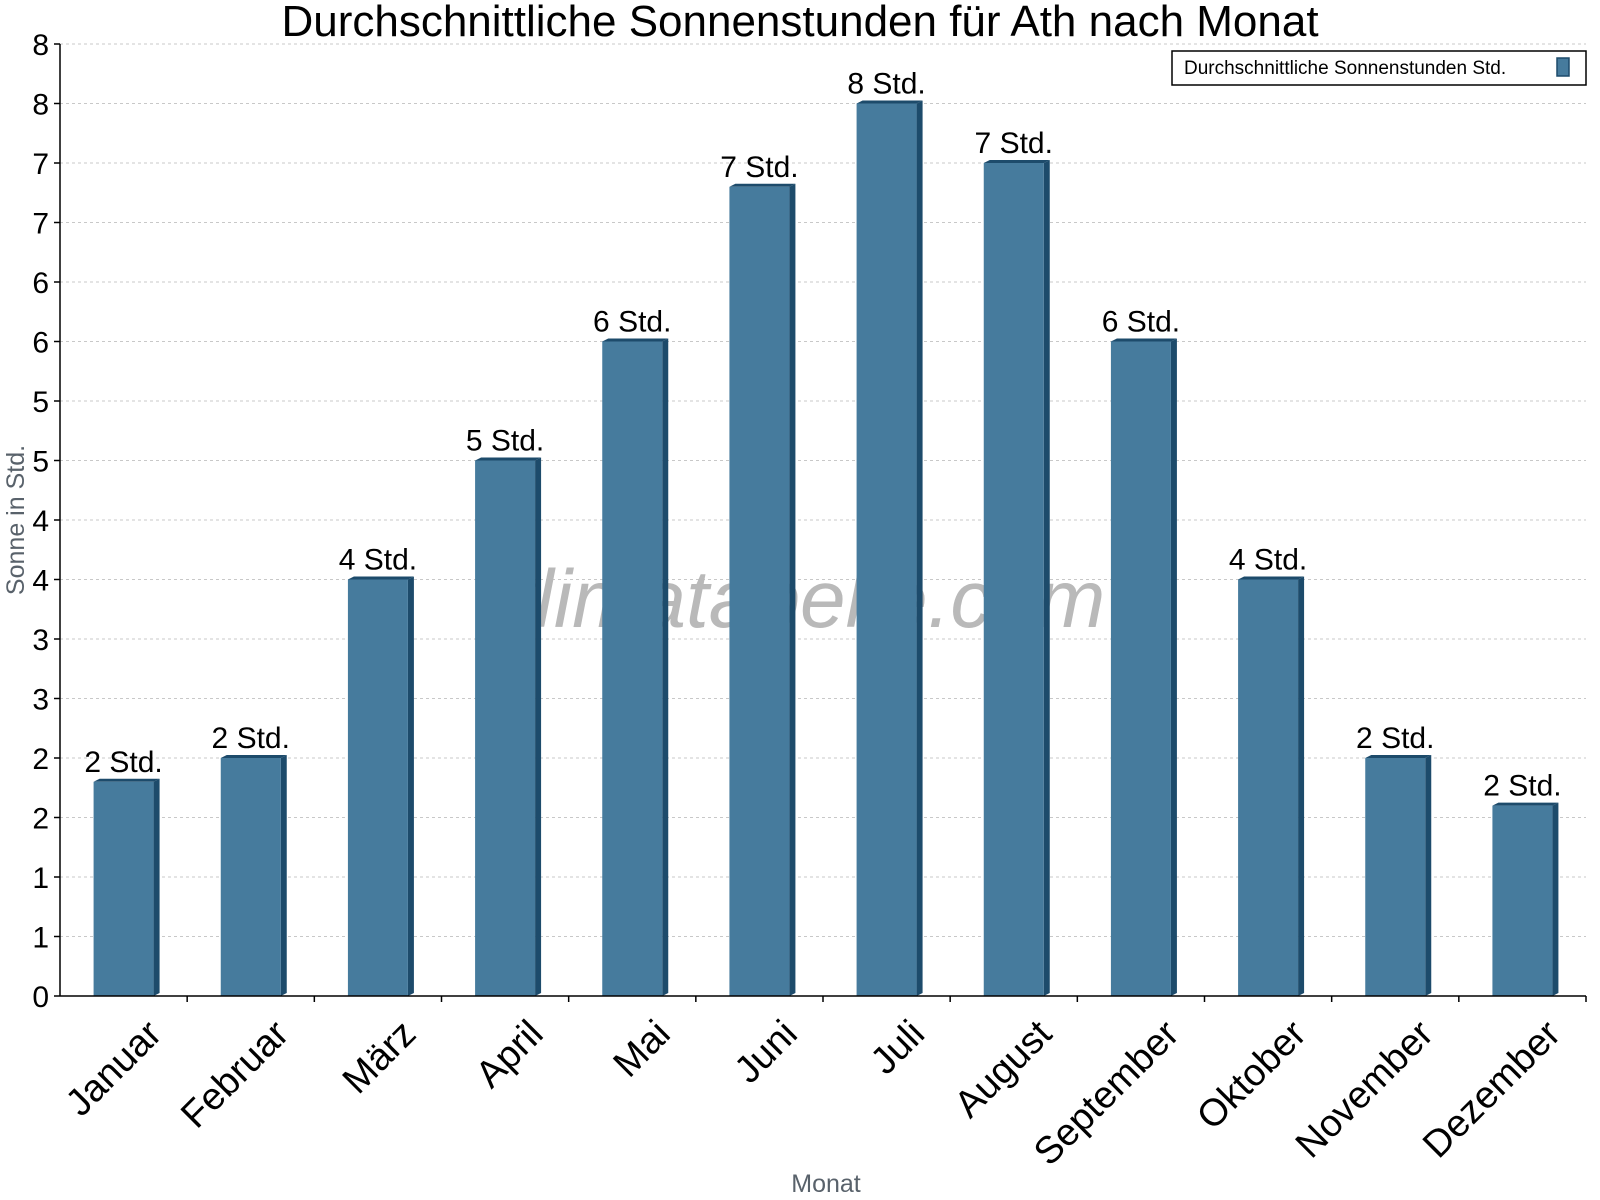 This screenshot has height=1200, width=1600. I want to click on legend: Durchschnittliche Sonnenstunden Std., so click(1379, 68).